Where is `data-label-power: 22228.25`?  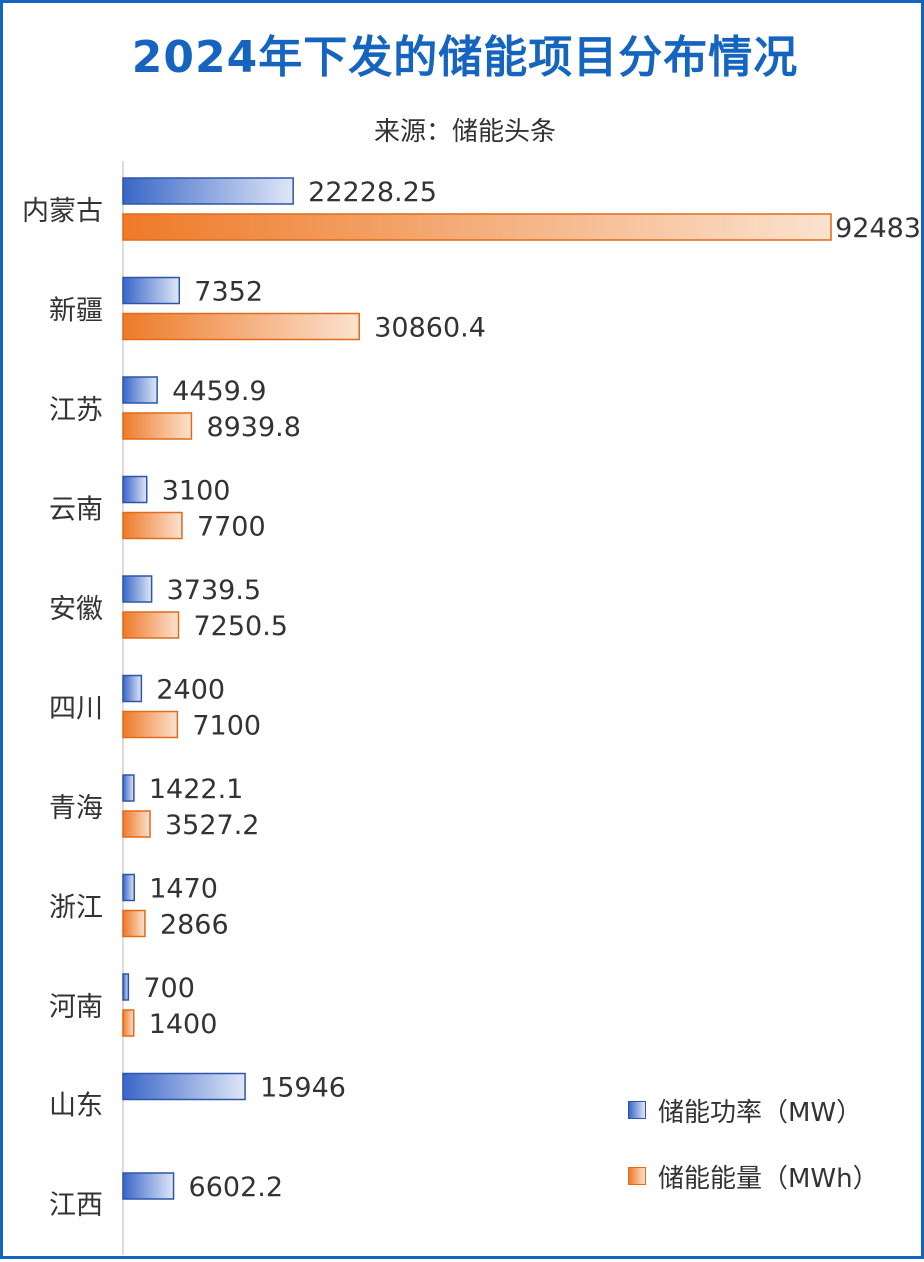
data-label-power: 22228.25 is located at coordinates (372, 192).